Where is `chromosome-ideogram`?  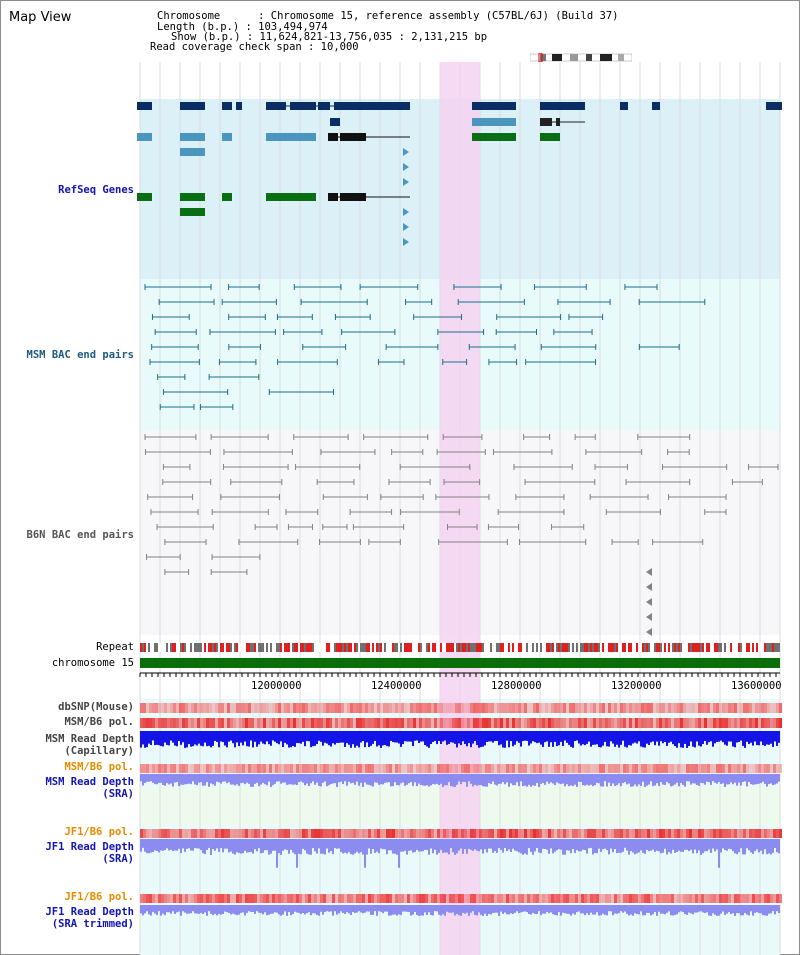
chromosome-ideogram is located at coordinates (581, 57).